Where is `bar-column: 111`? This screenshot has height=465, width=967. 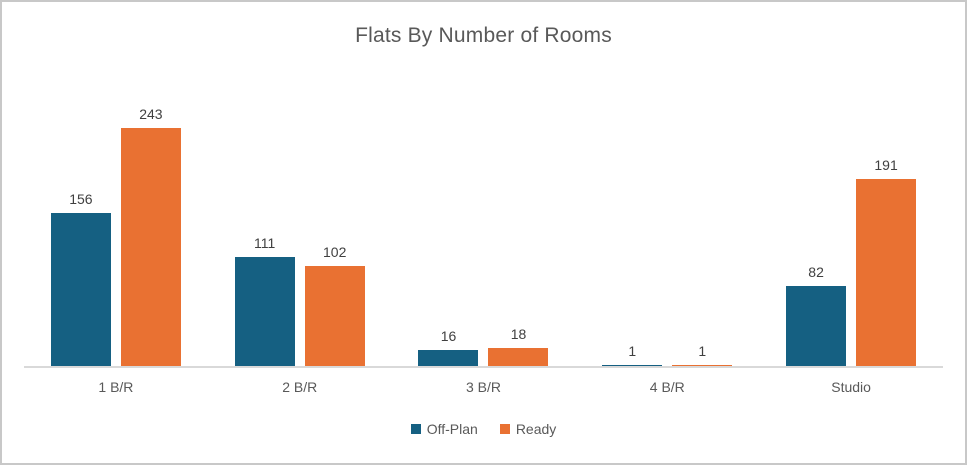 bar-column: 111 is located at coordinates (264, 300).